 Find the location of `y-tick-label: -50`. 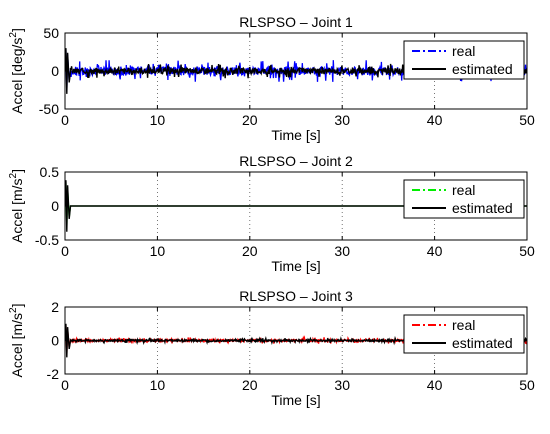

y-tick-label: -50 is located at coordinates (49, 109).